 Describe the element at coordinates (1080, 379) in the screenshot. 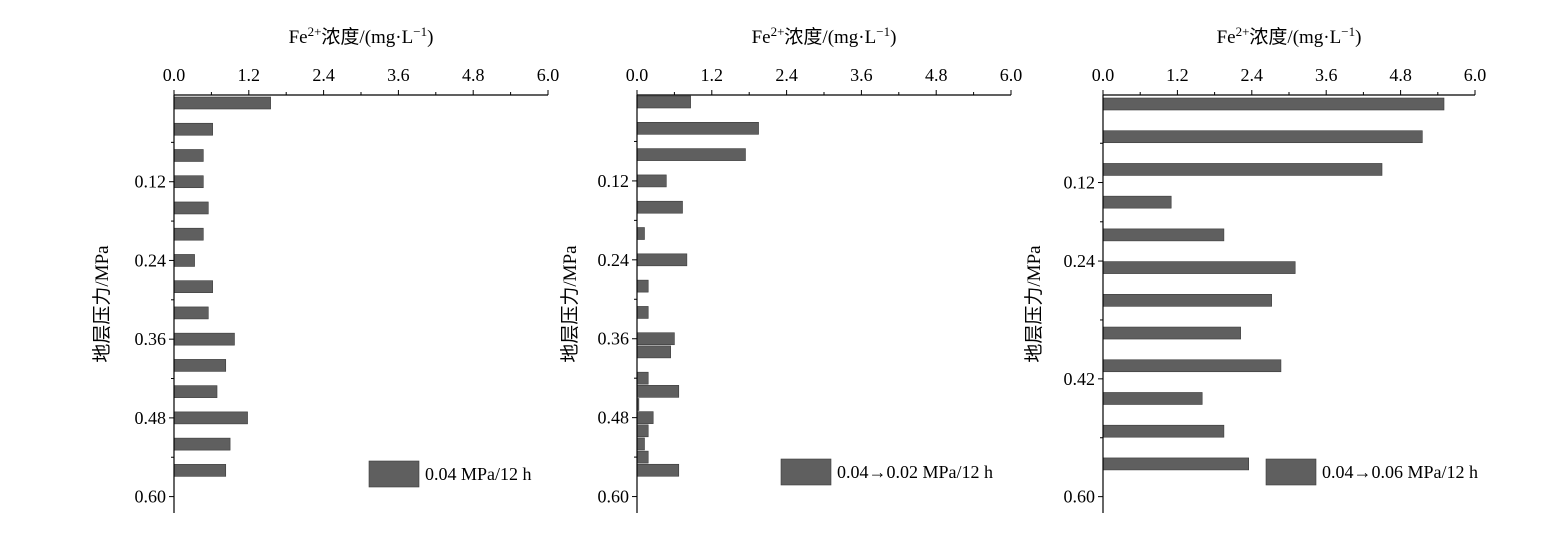

I see `y-tick-label: 0.42` at that location.